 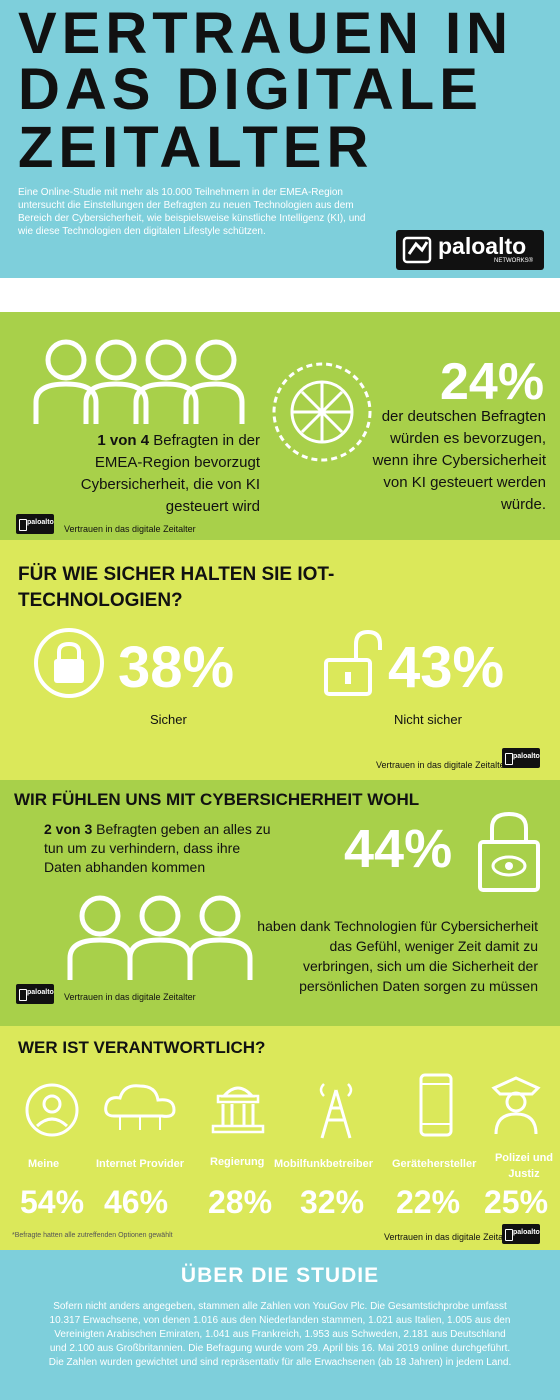 I want to click on label-mobilfunkbetreiber: Mobilfunkbetreiber, so click(x=324, y=1164).